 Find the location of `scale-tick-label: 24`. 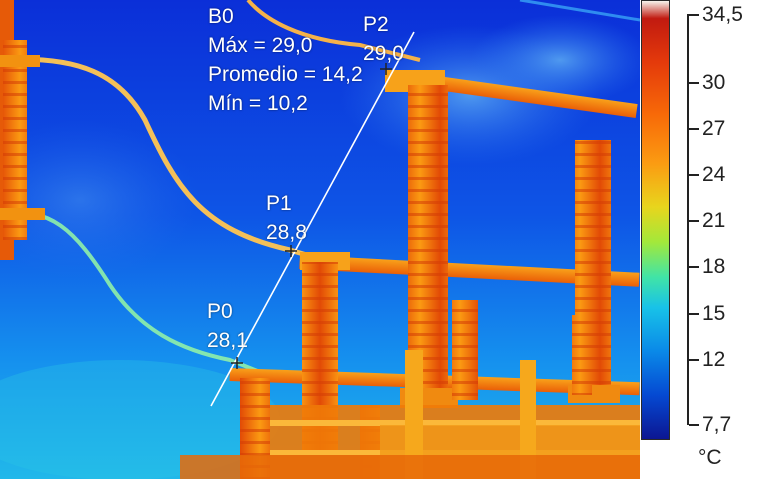

scale-tick-label: 24 is located at coordinates (713, 175).